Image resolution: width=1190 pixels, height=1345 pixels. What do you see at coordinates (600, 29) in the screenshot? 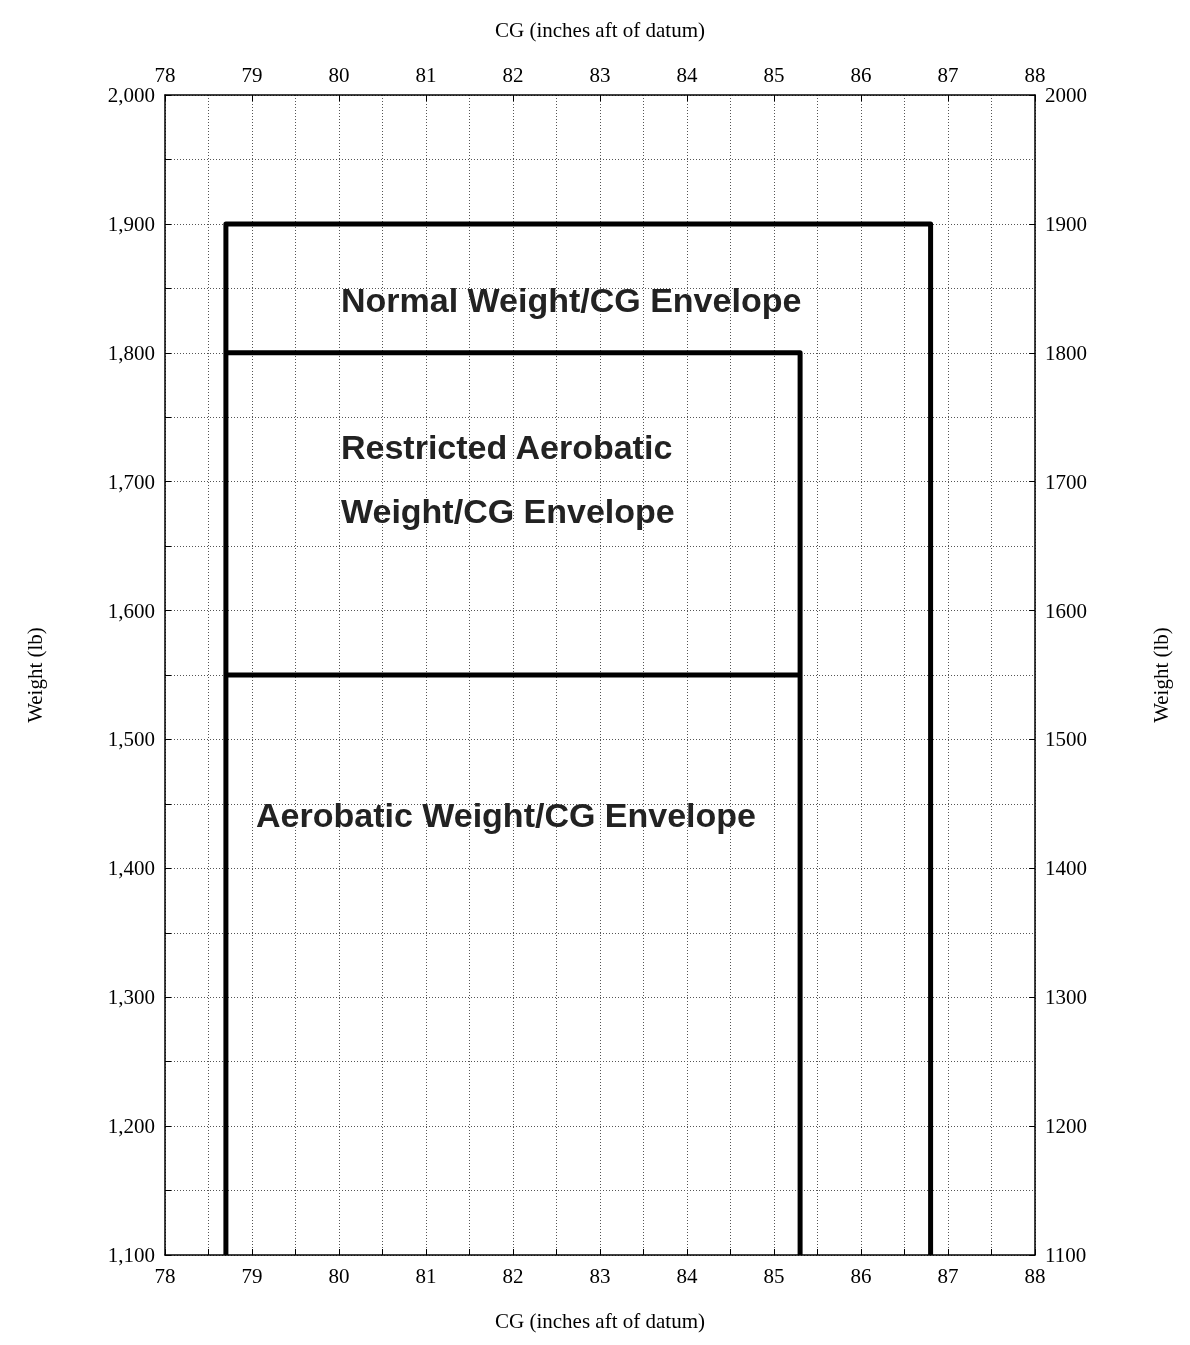
I see `x2-axis-title: CG (inches aft of datum)` at bounding box center [600, 29].